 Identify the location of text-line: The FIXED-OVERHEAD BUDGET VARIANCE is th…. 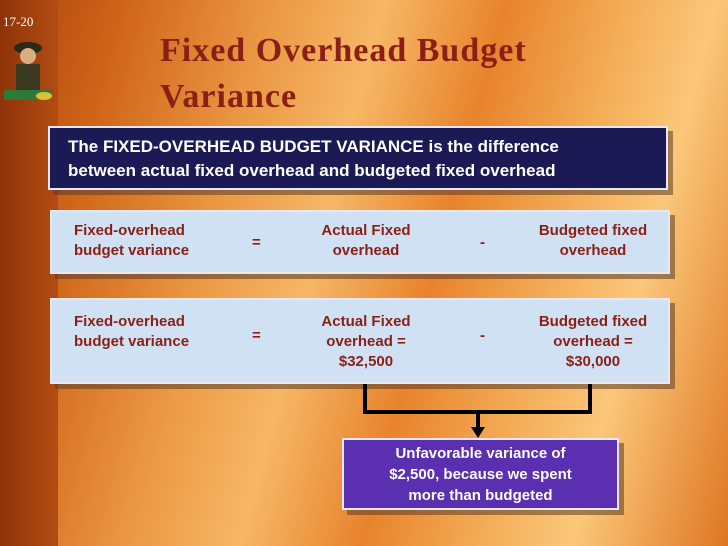
(313, 146).